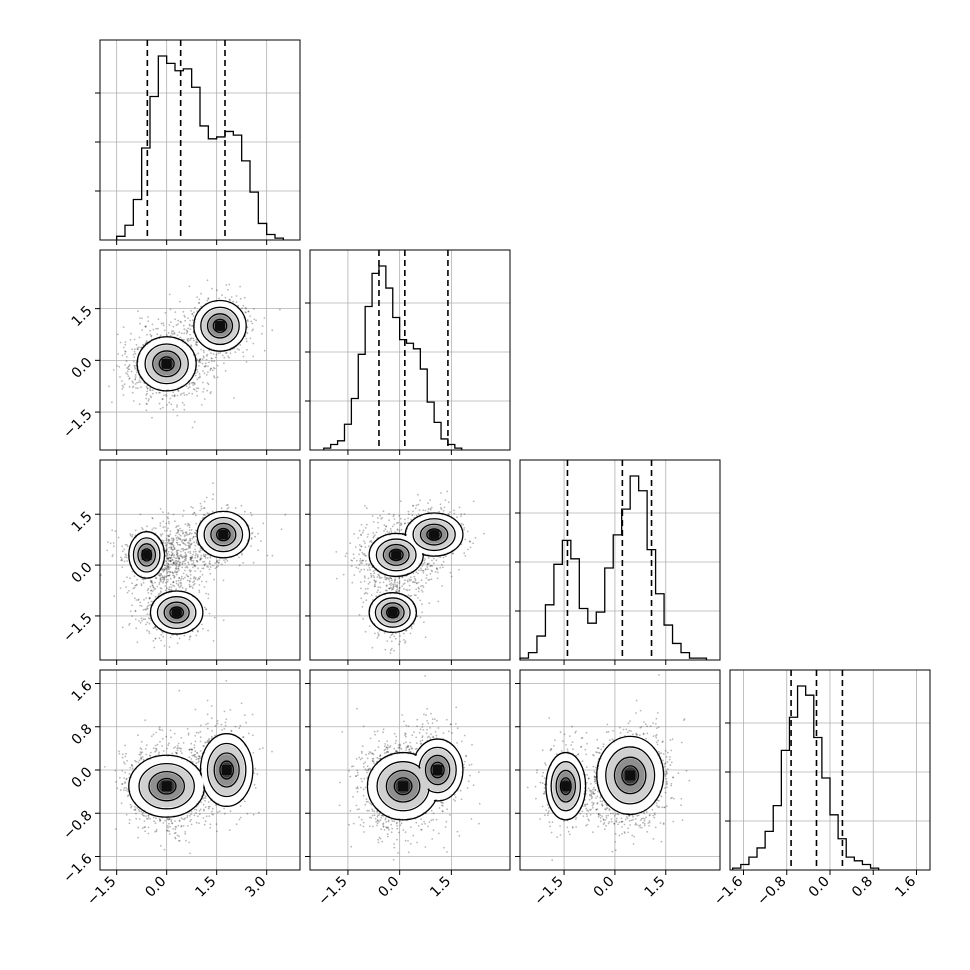 The image size is (970, 970). I want to click on x-tick-label-2-2: 1.5, so click(655, 887).